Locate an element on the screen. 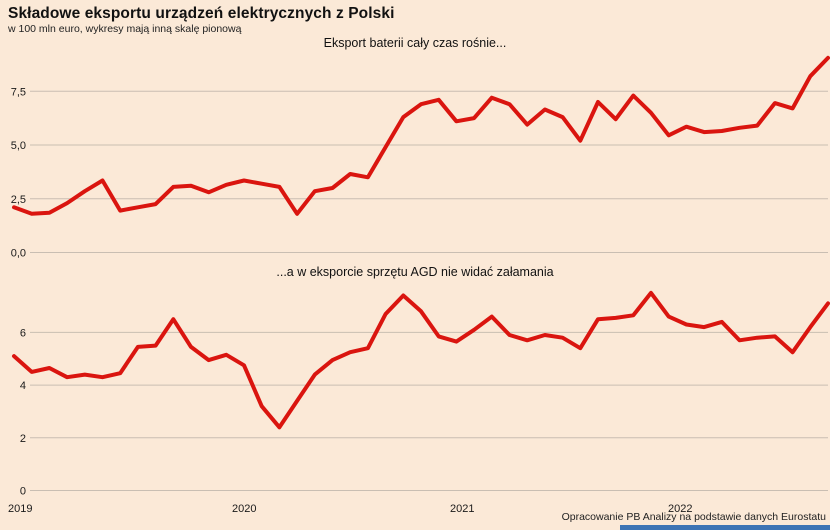 This screenshot has height=530, width=830. y-tick-label: 4 is located at coordinates (23, 386).